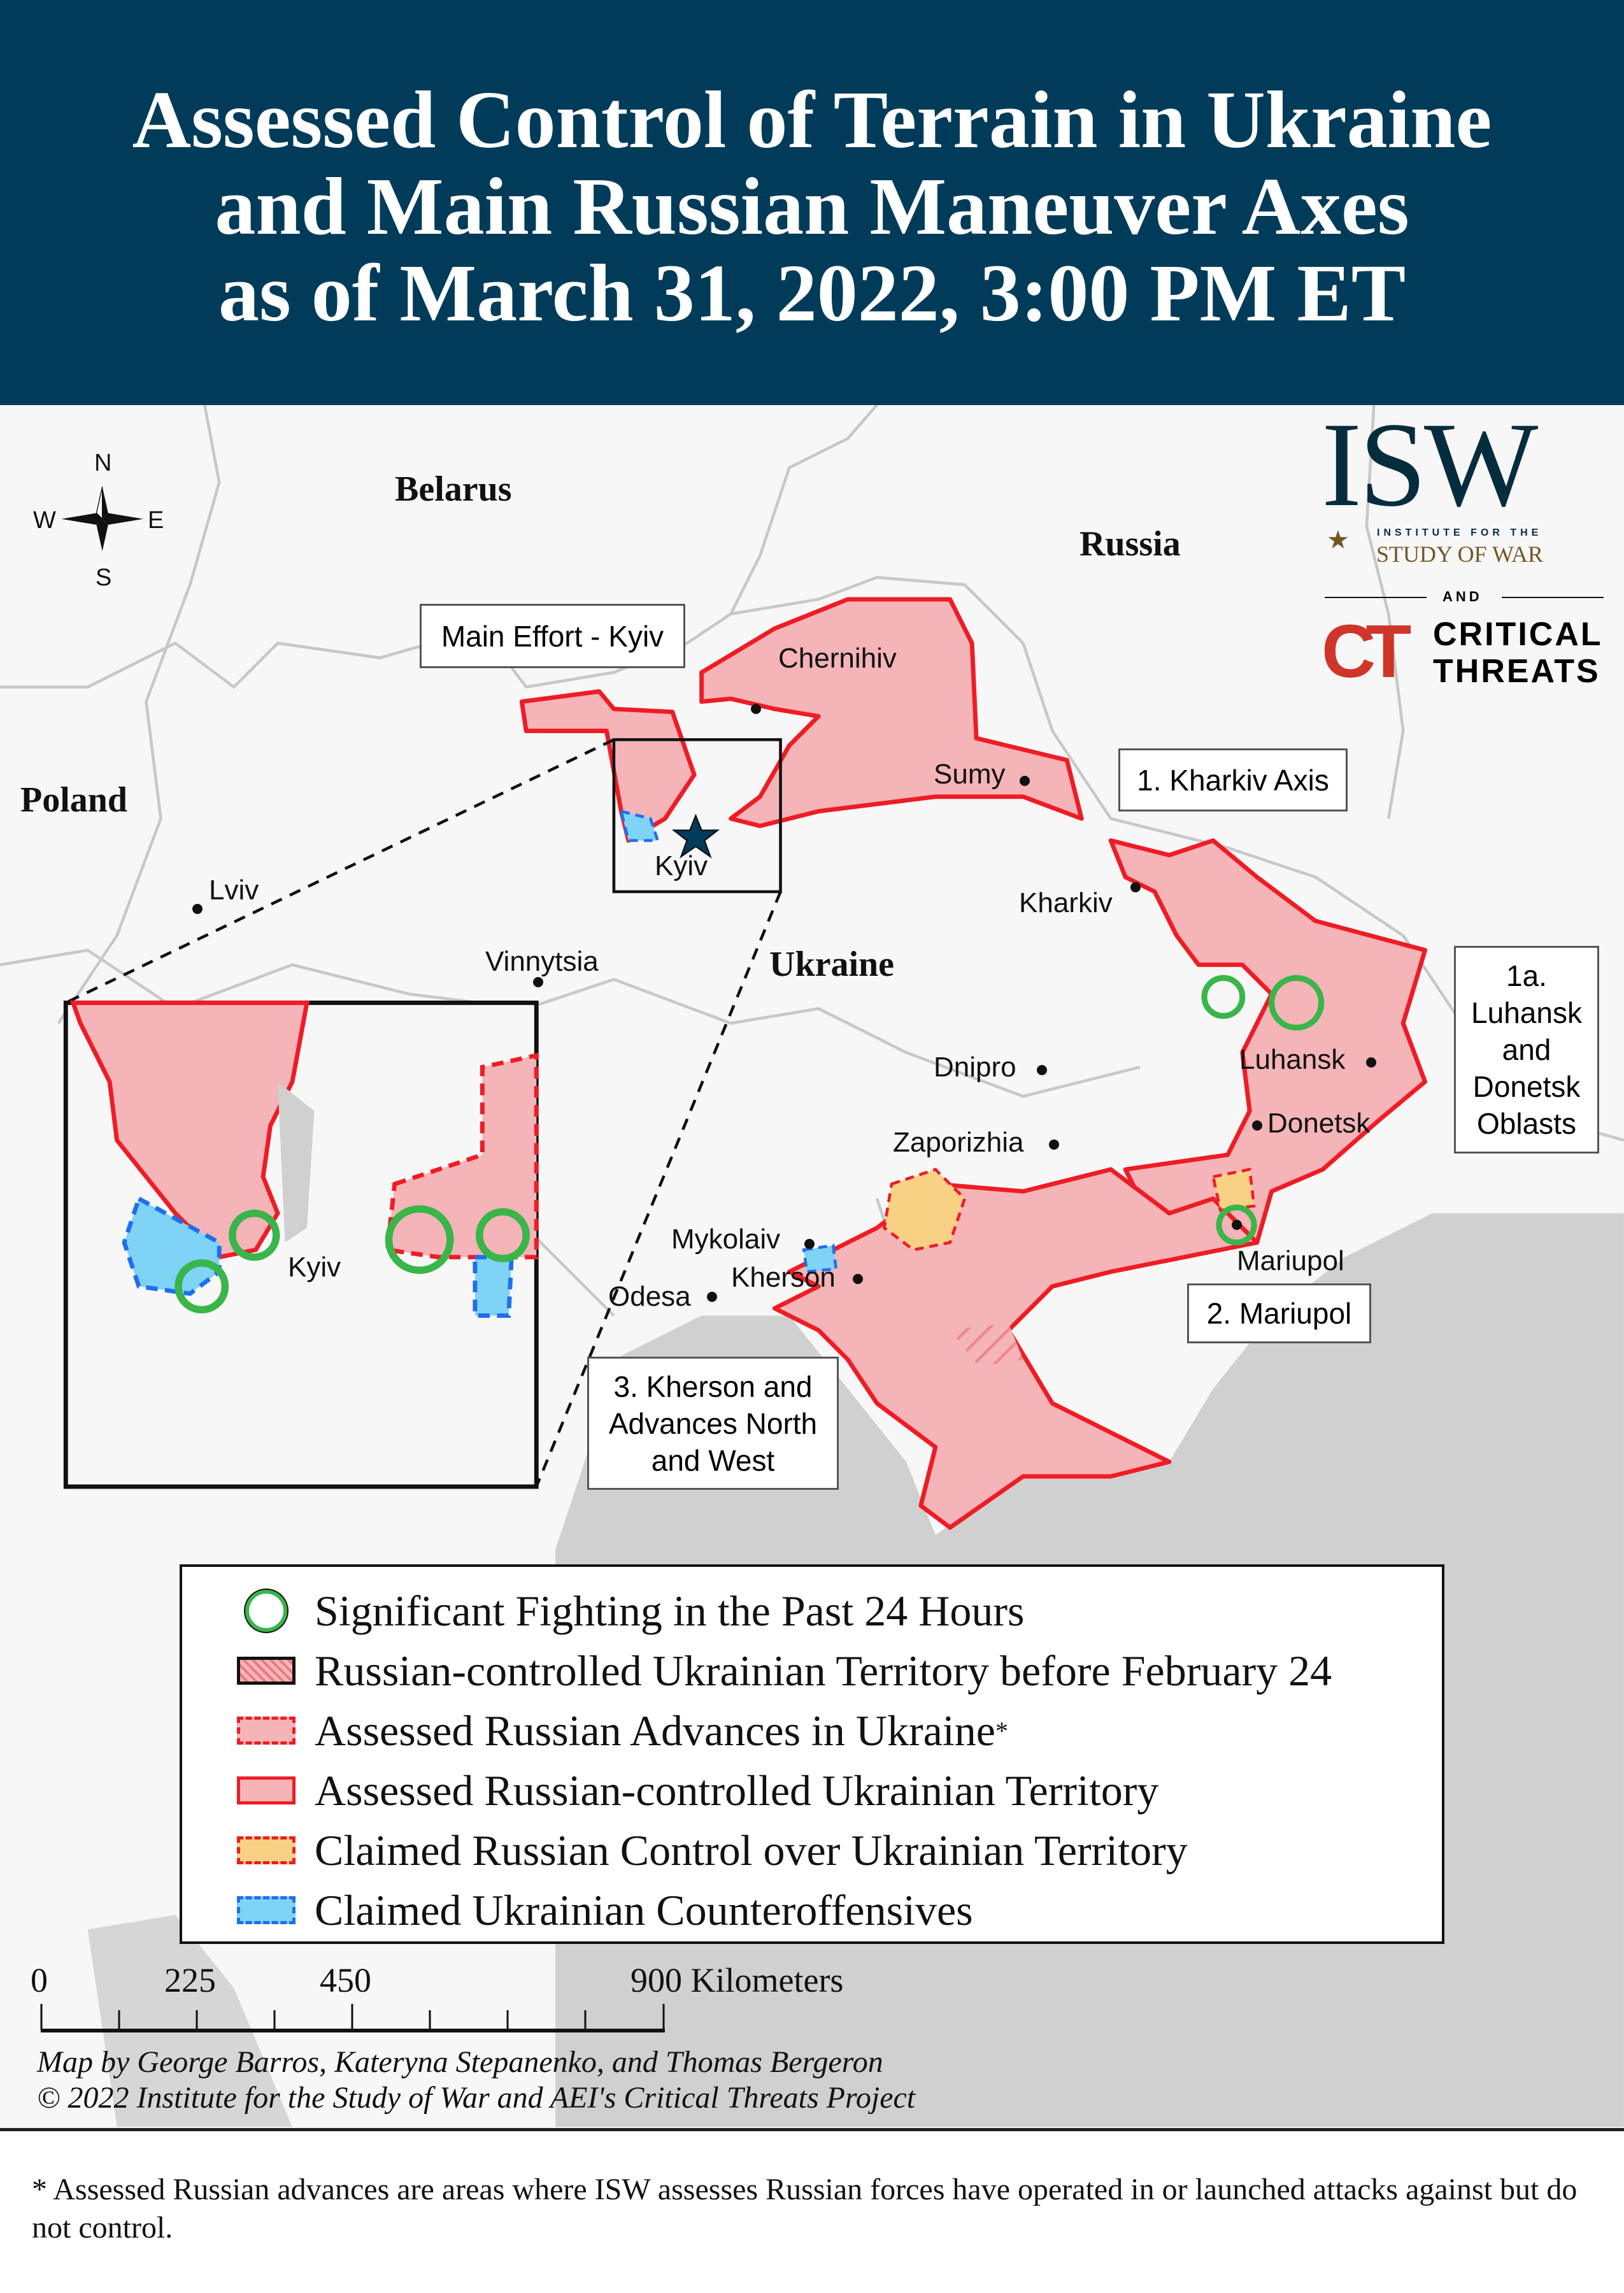  I want to click on compass-e: E, so click(156, 520).